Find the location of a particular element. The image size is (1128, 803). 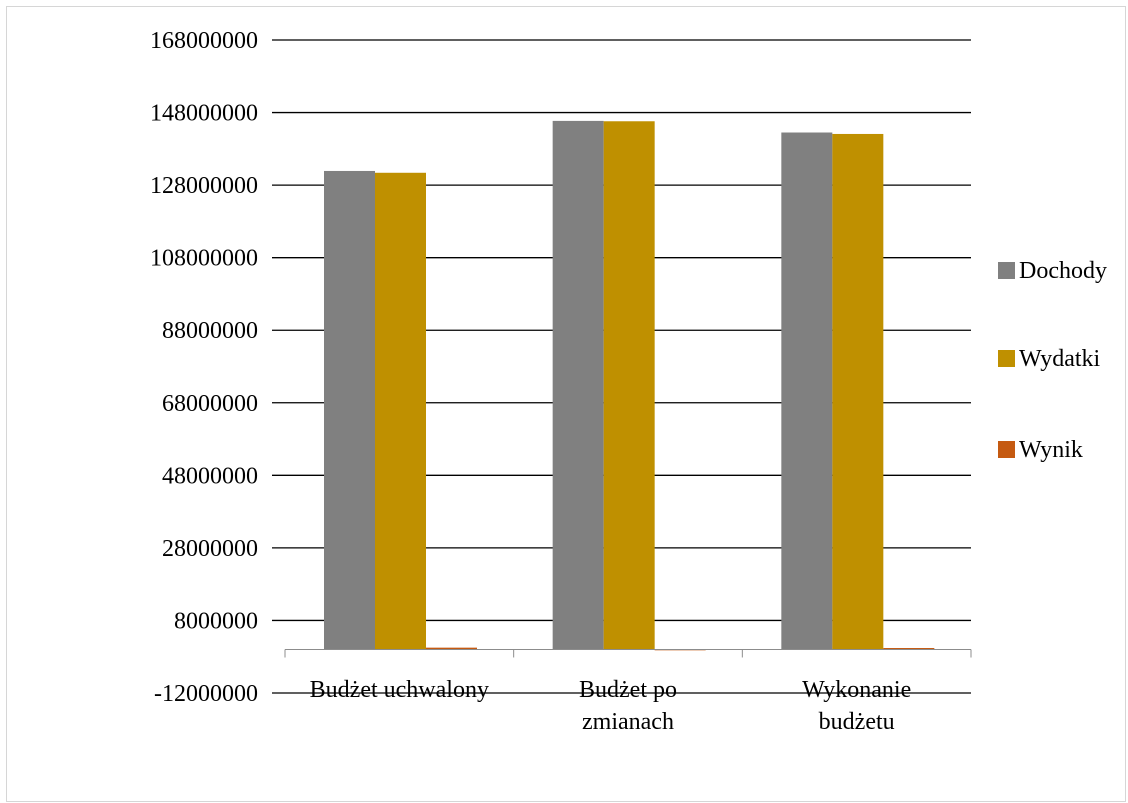

legend-swatch-wydatki is located at coordinates (1006, 358).